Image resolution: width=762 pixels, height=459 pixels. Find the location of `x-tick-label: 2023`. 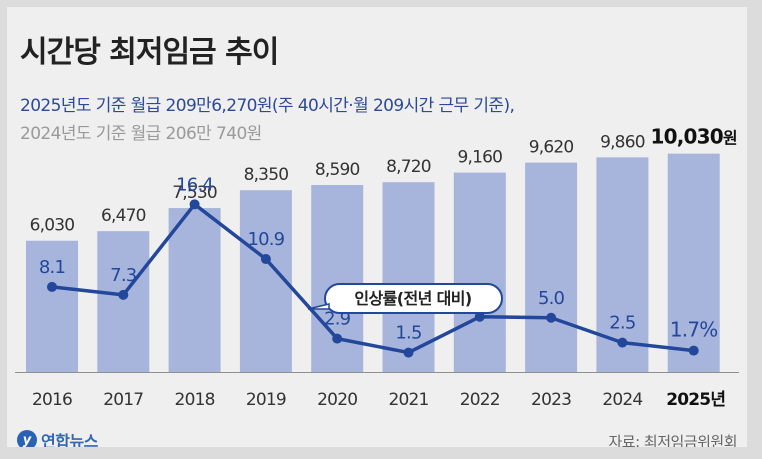

x-tick-label: 2023 is located at coordinates (551, 400).